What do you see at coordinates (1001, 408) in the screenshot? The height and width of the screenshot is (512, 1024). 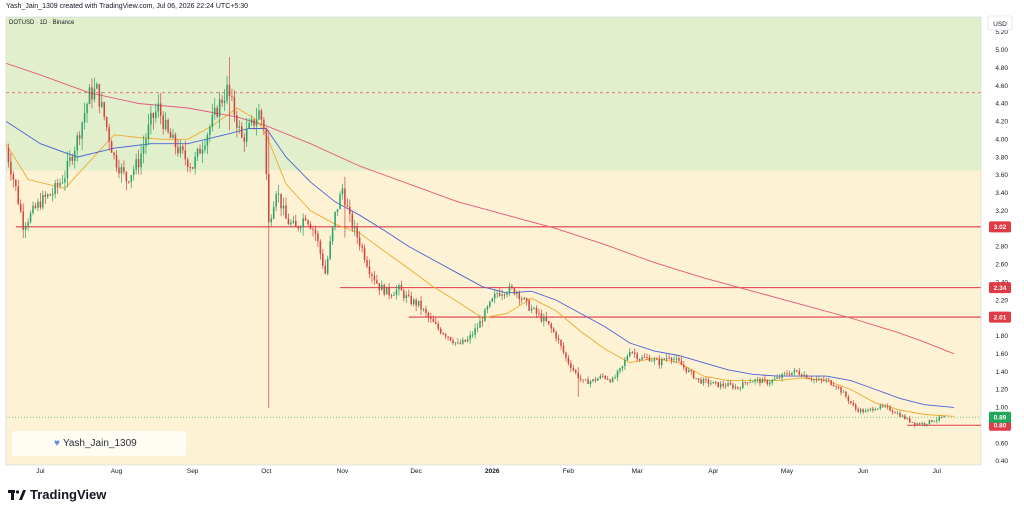 I see `price-tick-label: 1.00` at bounding box center [1001, 408].